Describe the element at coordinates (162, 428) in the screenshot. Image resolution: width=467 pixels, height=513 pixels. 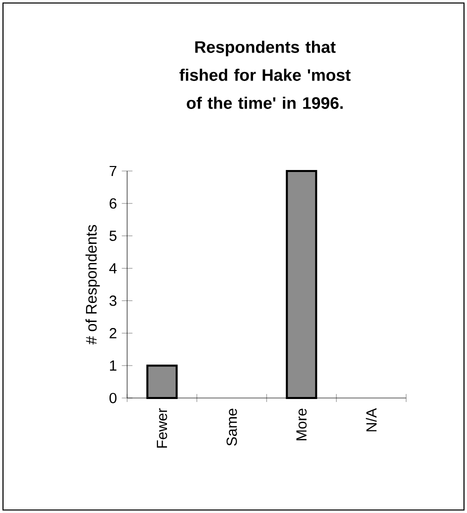
I see `x-tick-label: Fewer` at that location.